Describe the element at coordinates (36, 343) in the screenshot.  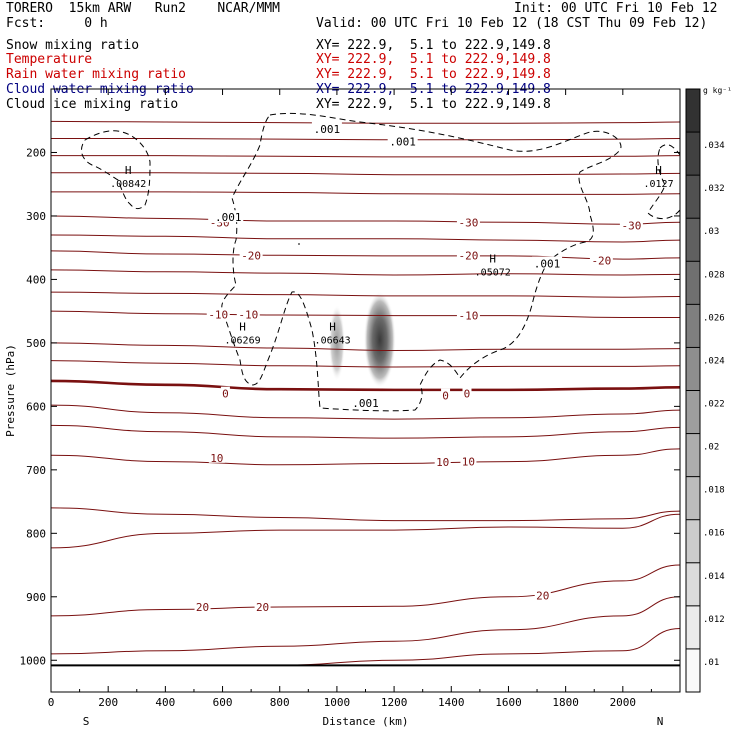
I see `y-tick-label: 500` at that location.